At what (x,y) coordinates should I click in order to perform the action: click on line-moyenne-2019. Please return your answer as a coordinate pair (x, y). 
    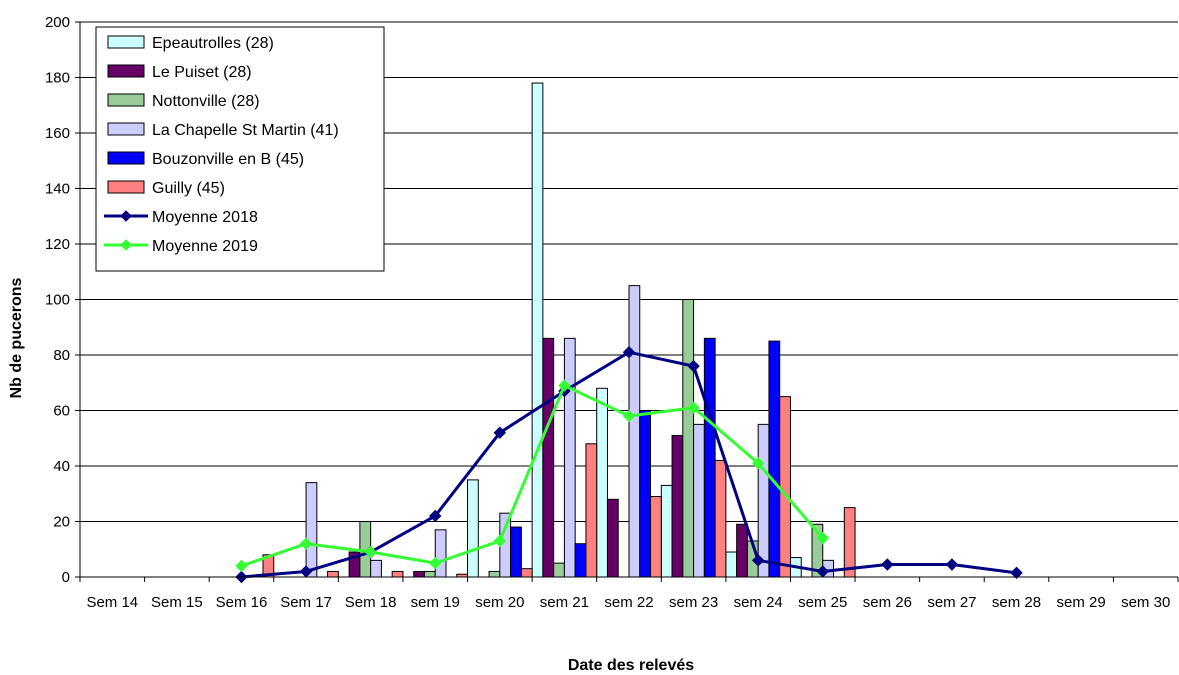
    Looking at the image, I should click on (532, 476).